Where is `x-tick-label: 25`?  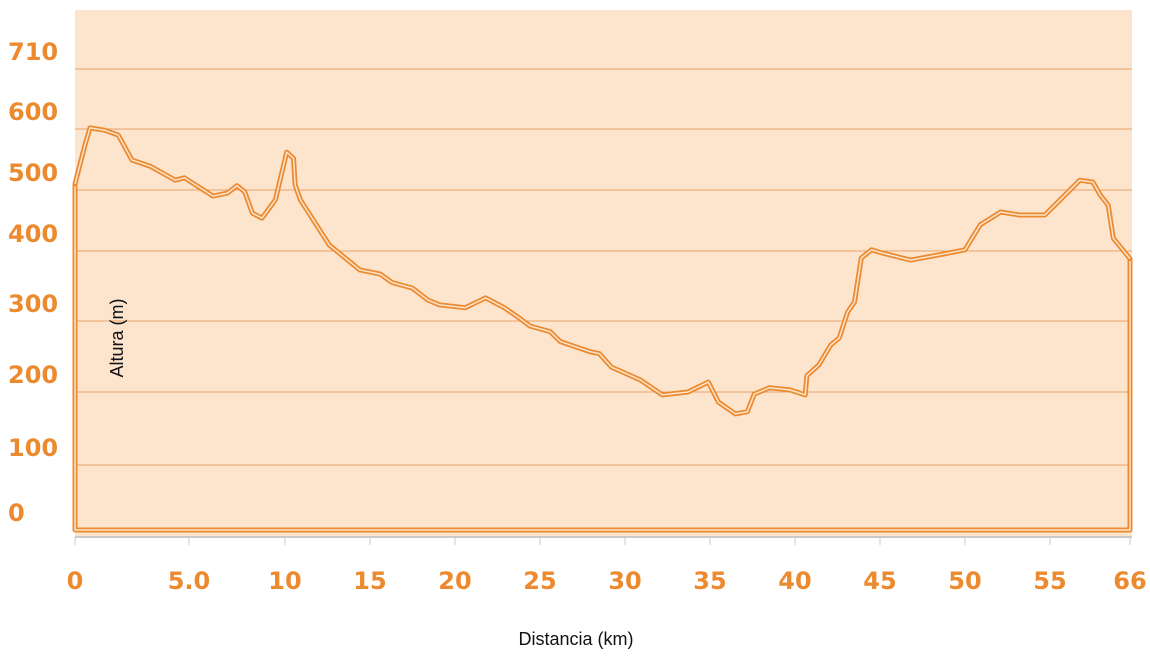
x-tick-label: 25 is located at coordinates (539, 581).